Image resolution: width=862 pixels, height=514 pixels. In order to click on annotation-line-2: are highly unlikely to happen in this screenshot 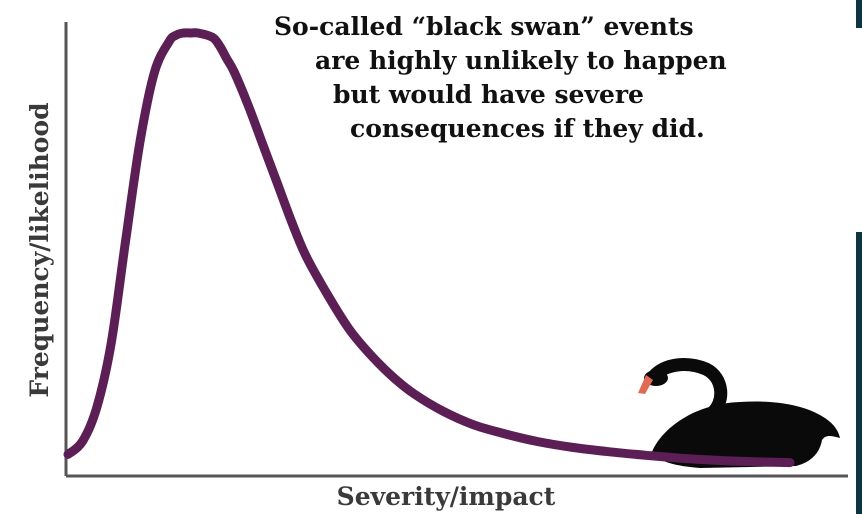, I will do `click(521, 60)`.